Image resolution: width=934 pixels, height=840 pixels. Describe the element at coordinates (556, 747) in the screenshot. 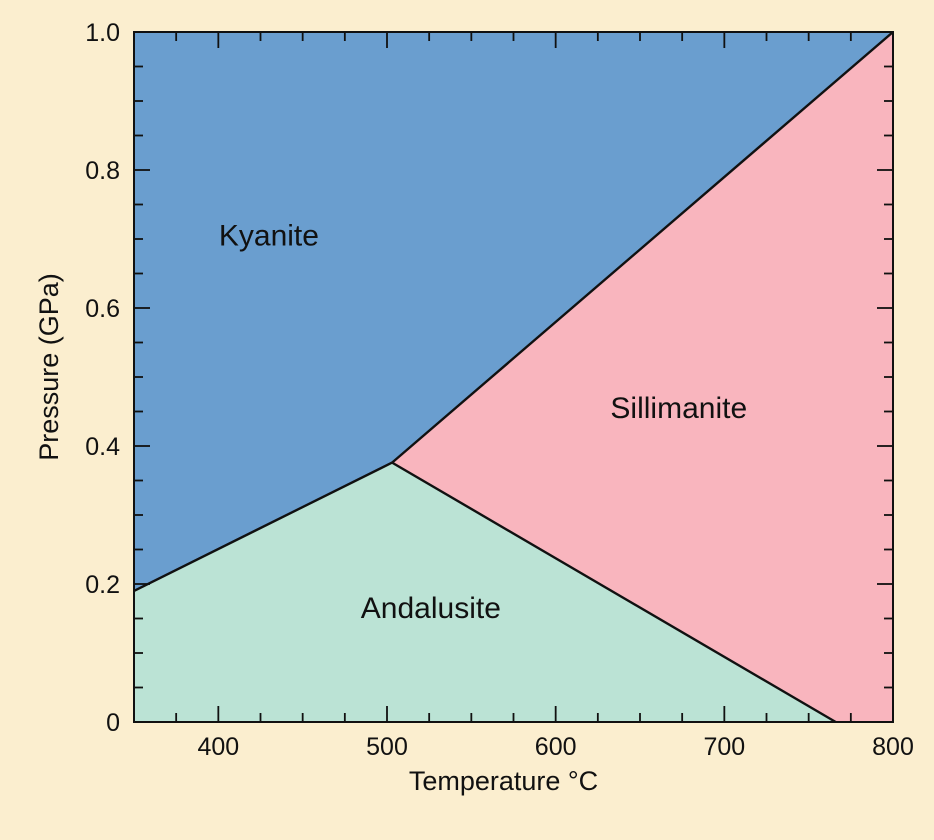

I see `x-tick-label: 600` at that location.